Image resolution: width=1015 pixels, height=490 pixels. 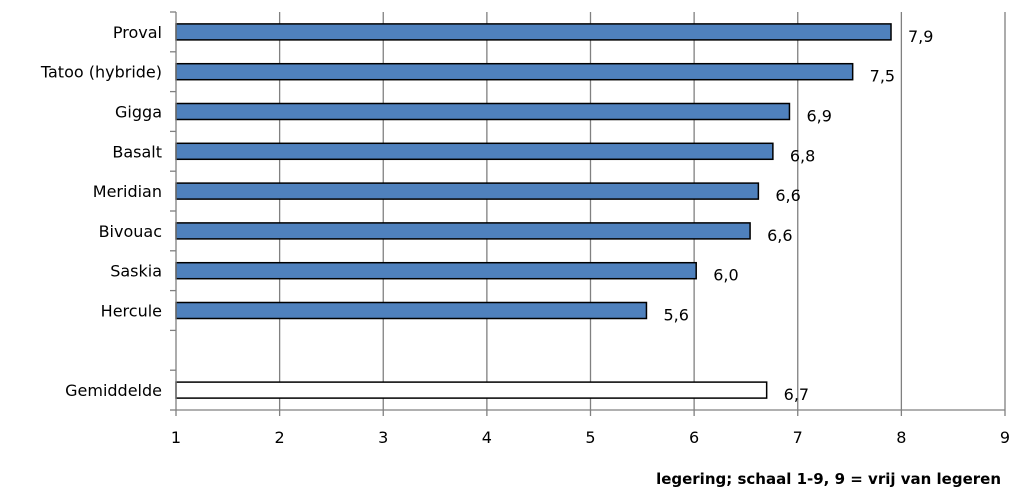 What do you see at coordinates (101, 72) in the screenshot?
I see `category-label: Tatoo (hybride)` at bounding box center [101, 72].